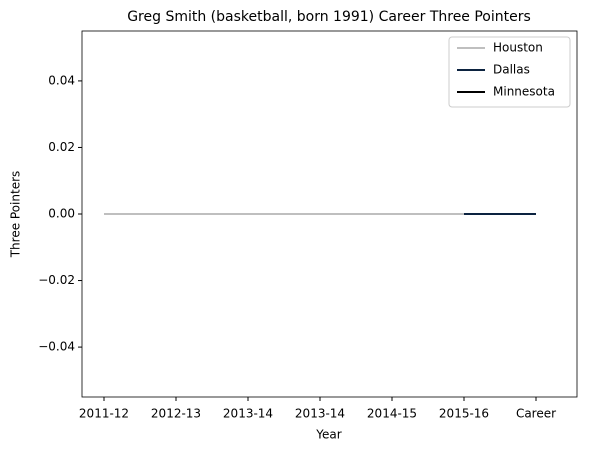 The height and width of the screenshot is (453, 591). What do you see at coordinates (524, 92) in the screenshot?
I see `legend-label: Minnesota` at bounding box center [524, 92].